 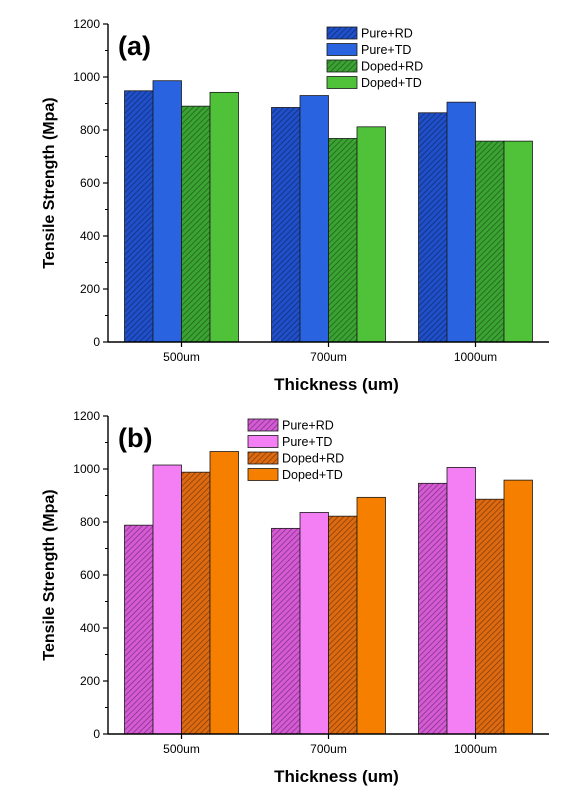 I want to click on panel-label: (a), so click(x=134, y=46).